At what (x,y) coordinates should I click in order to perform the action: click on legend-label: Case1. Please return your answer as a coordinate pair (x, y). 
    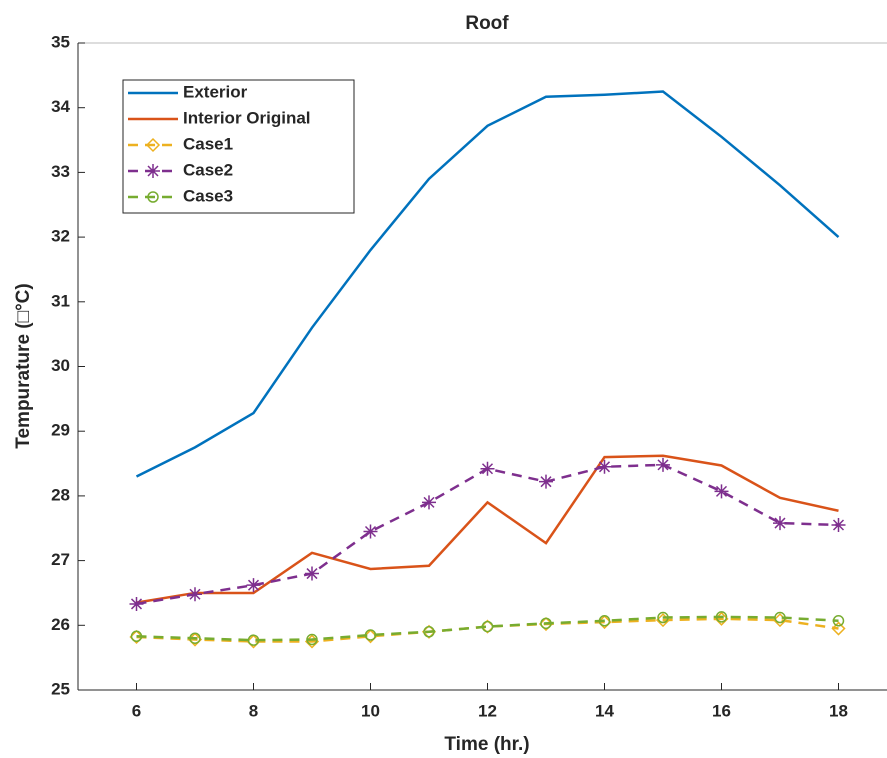
    Looking at the image, I should click on (208, 143).